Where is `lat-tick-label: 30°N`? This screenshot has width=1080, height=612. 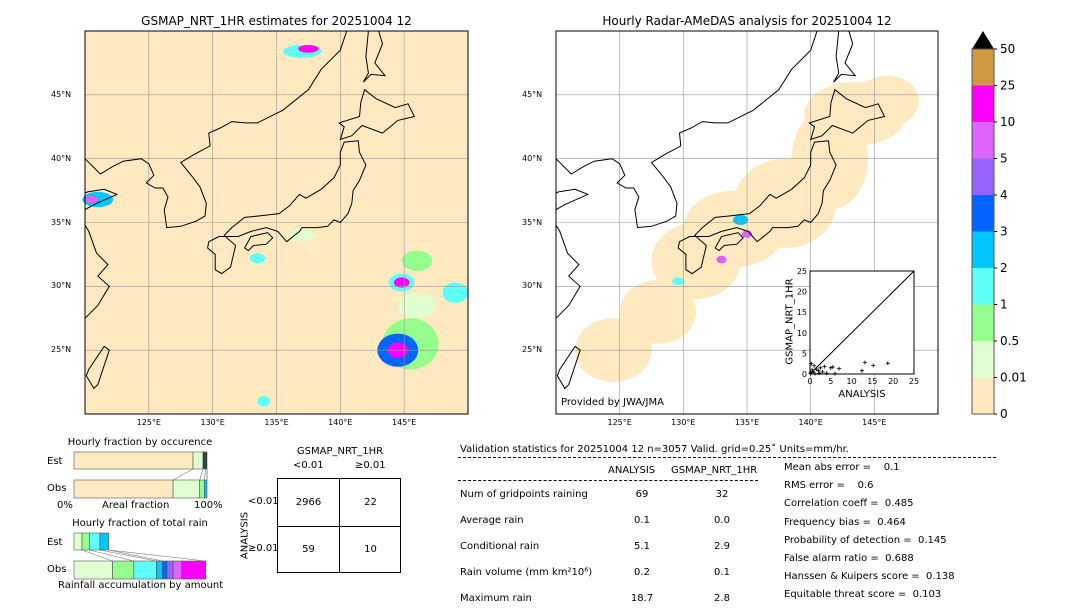
lat-tick-label: 30°N is located at coordinates (532, 286).